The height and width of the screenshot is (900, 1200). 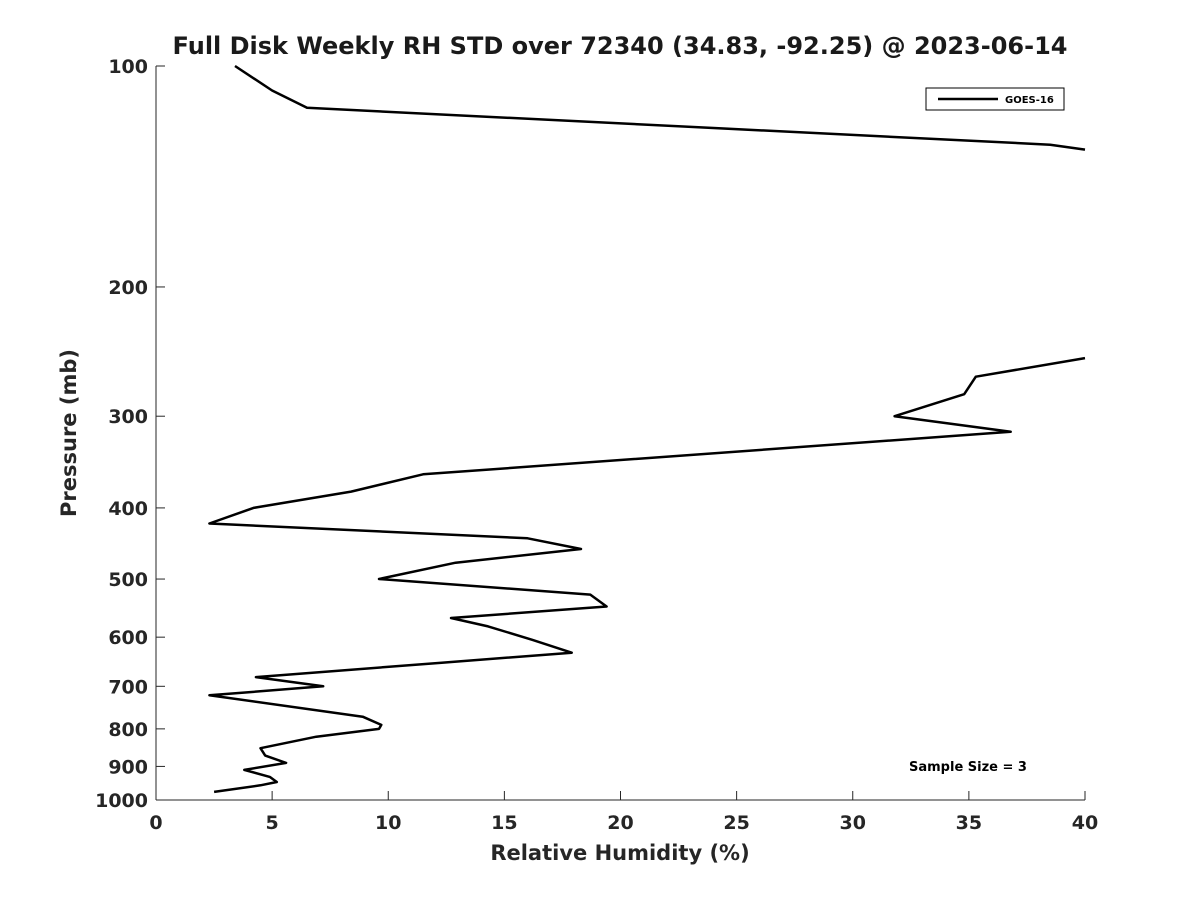 I want to click on y-tick-label: 400, so click(x=128, y=509).